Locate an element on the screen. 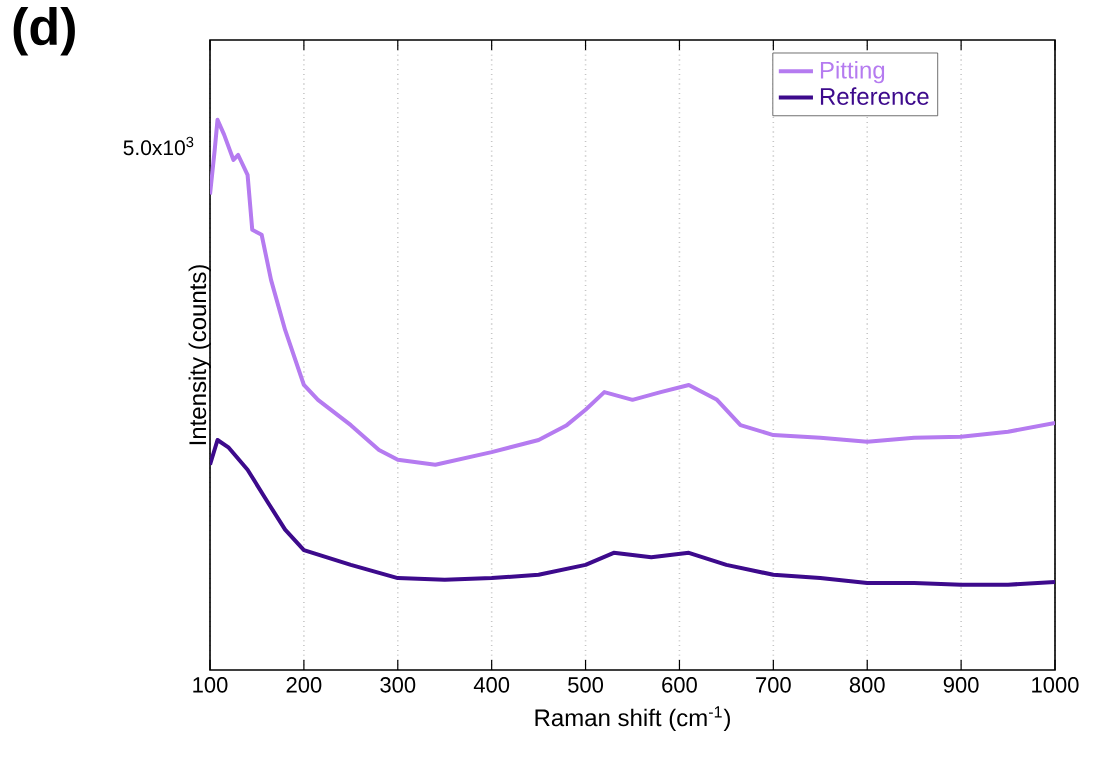 Image resolution: width=1096 pixels, height=770 pixels. text: (d) is located at coordinates (44, 31).